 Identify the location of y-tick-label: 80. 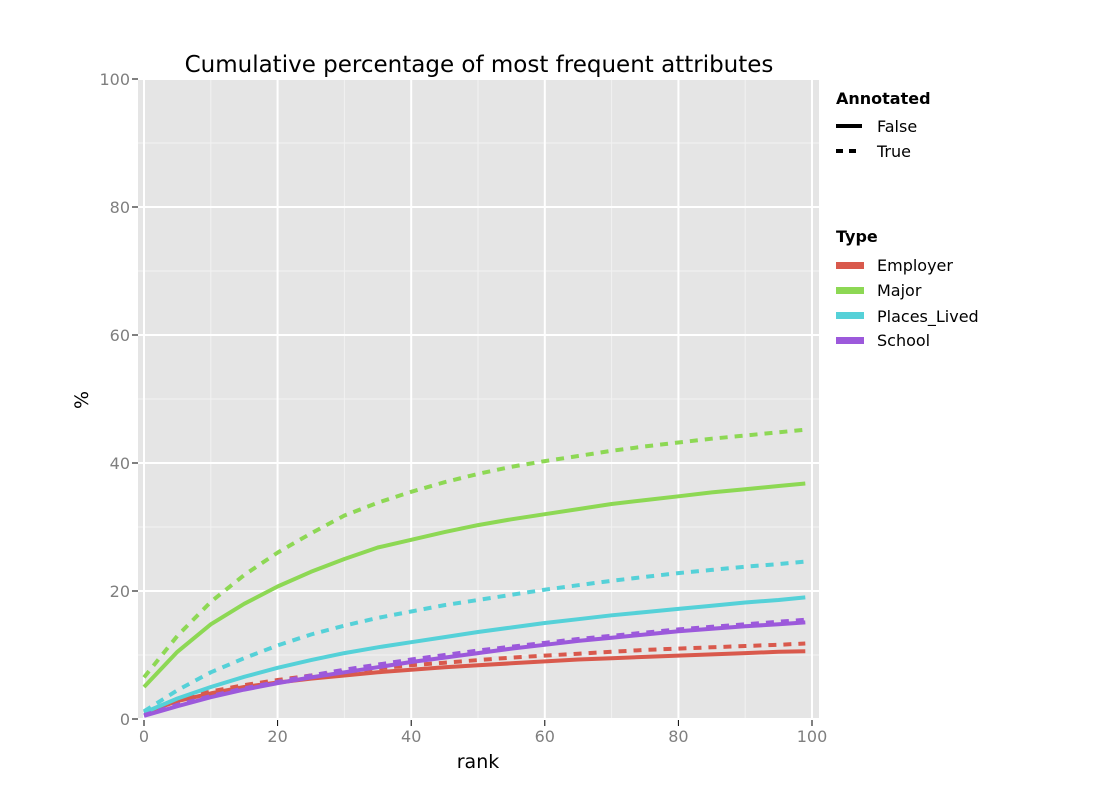
(120, 207).